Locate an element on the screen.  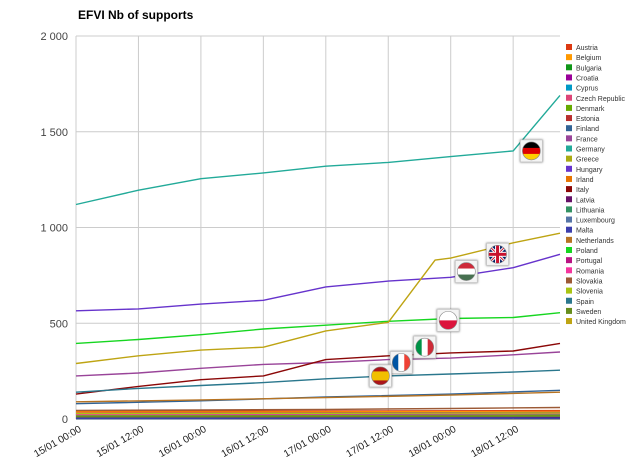
legend-label: Netherlands is located at coordinates (595, 241).